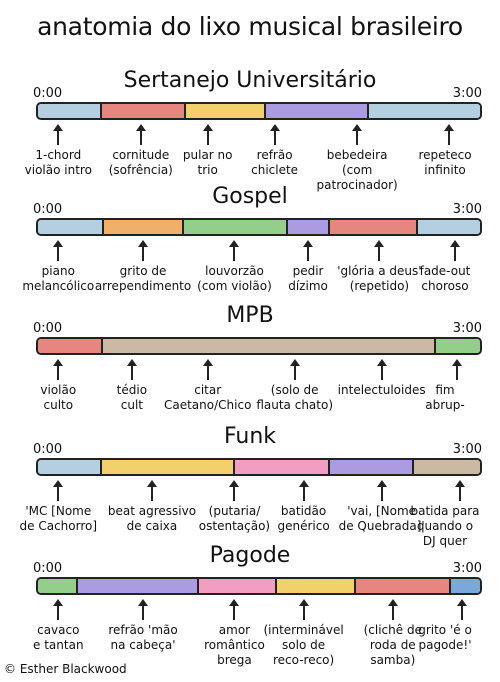  What do you see at coordinates (379, 278) in the screenshot?
I see `segment-label: 'glória a deus' (repetido)` at bounding box center [379, 278].